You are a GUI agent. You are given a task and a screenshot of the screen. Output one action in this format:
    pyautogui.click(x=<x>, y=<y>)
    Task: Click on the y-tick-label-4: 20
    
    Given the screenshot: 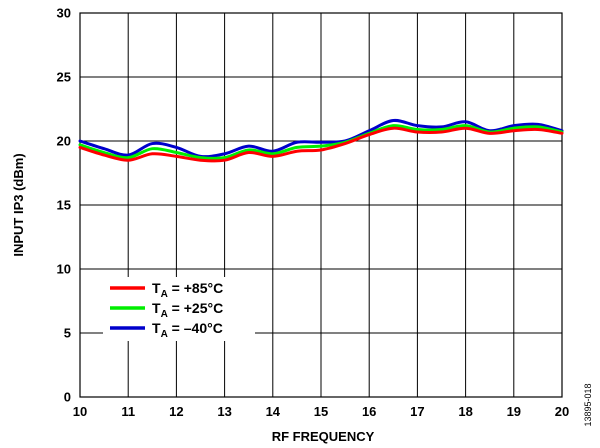 What is the action you would take?
    pyautogui.click(x=64, y=141)
    